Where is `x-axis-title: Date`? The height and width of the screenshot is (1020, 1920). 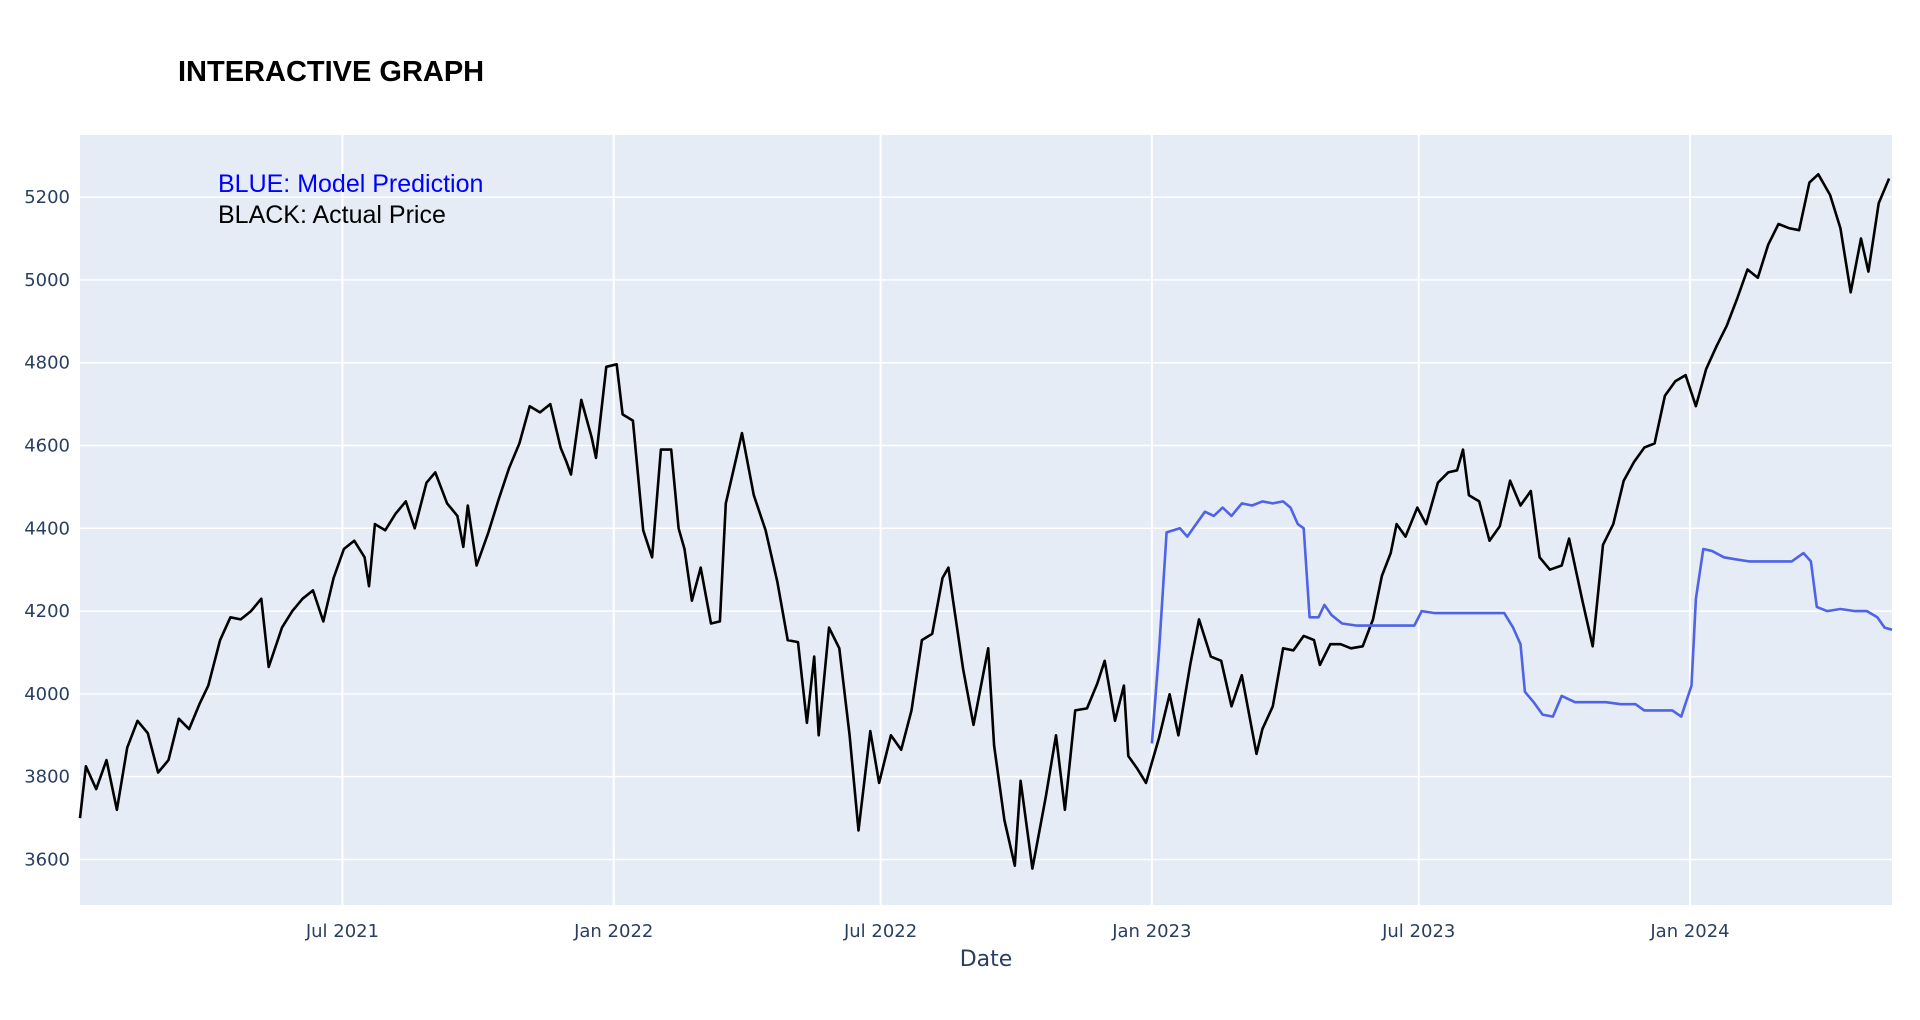 x-axis-title: Date is located at coordinates (986, 959).